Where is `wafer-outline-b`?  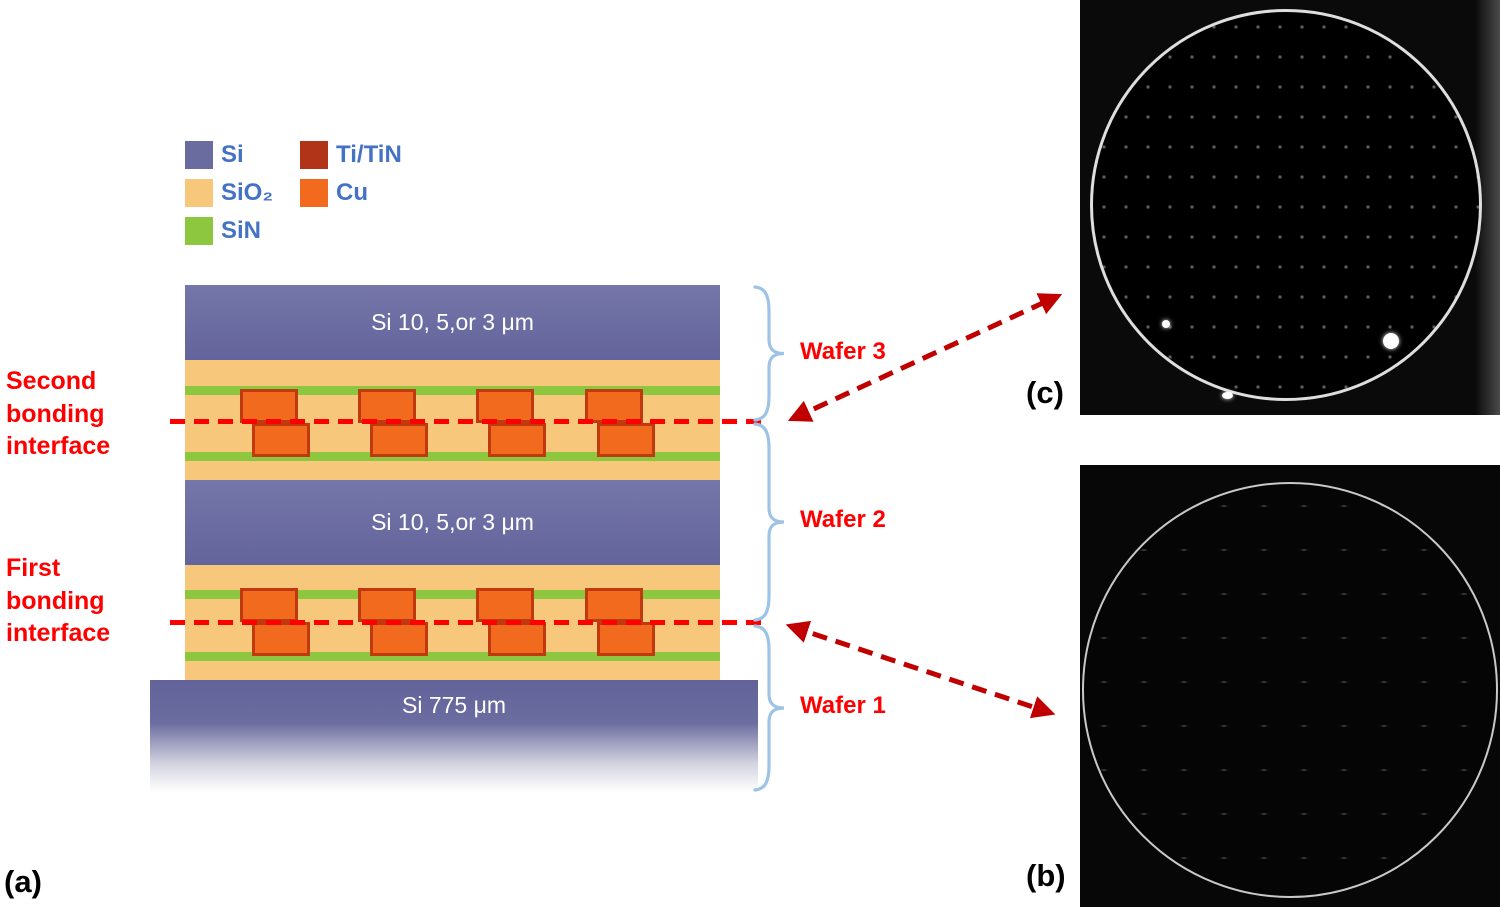 wafer-outline-b is located at coordinates (1290, 690).